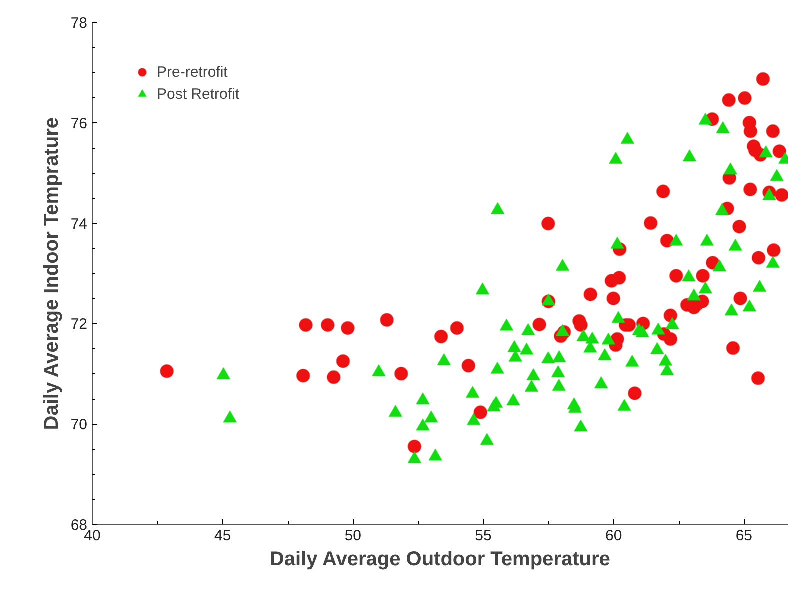  Describe the element at coordinates (744, 536) in the screenshot. I see `x-tick-label: 65` at that location.